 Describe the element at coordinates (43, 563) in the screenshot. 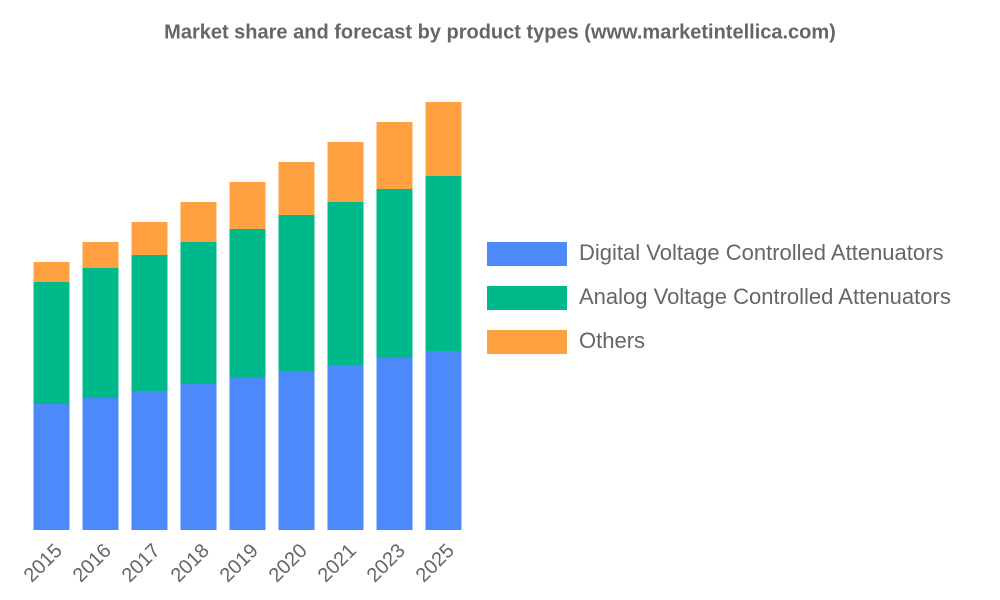

I see `x-tick-label: 2015` at that location.